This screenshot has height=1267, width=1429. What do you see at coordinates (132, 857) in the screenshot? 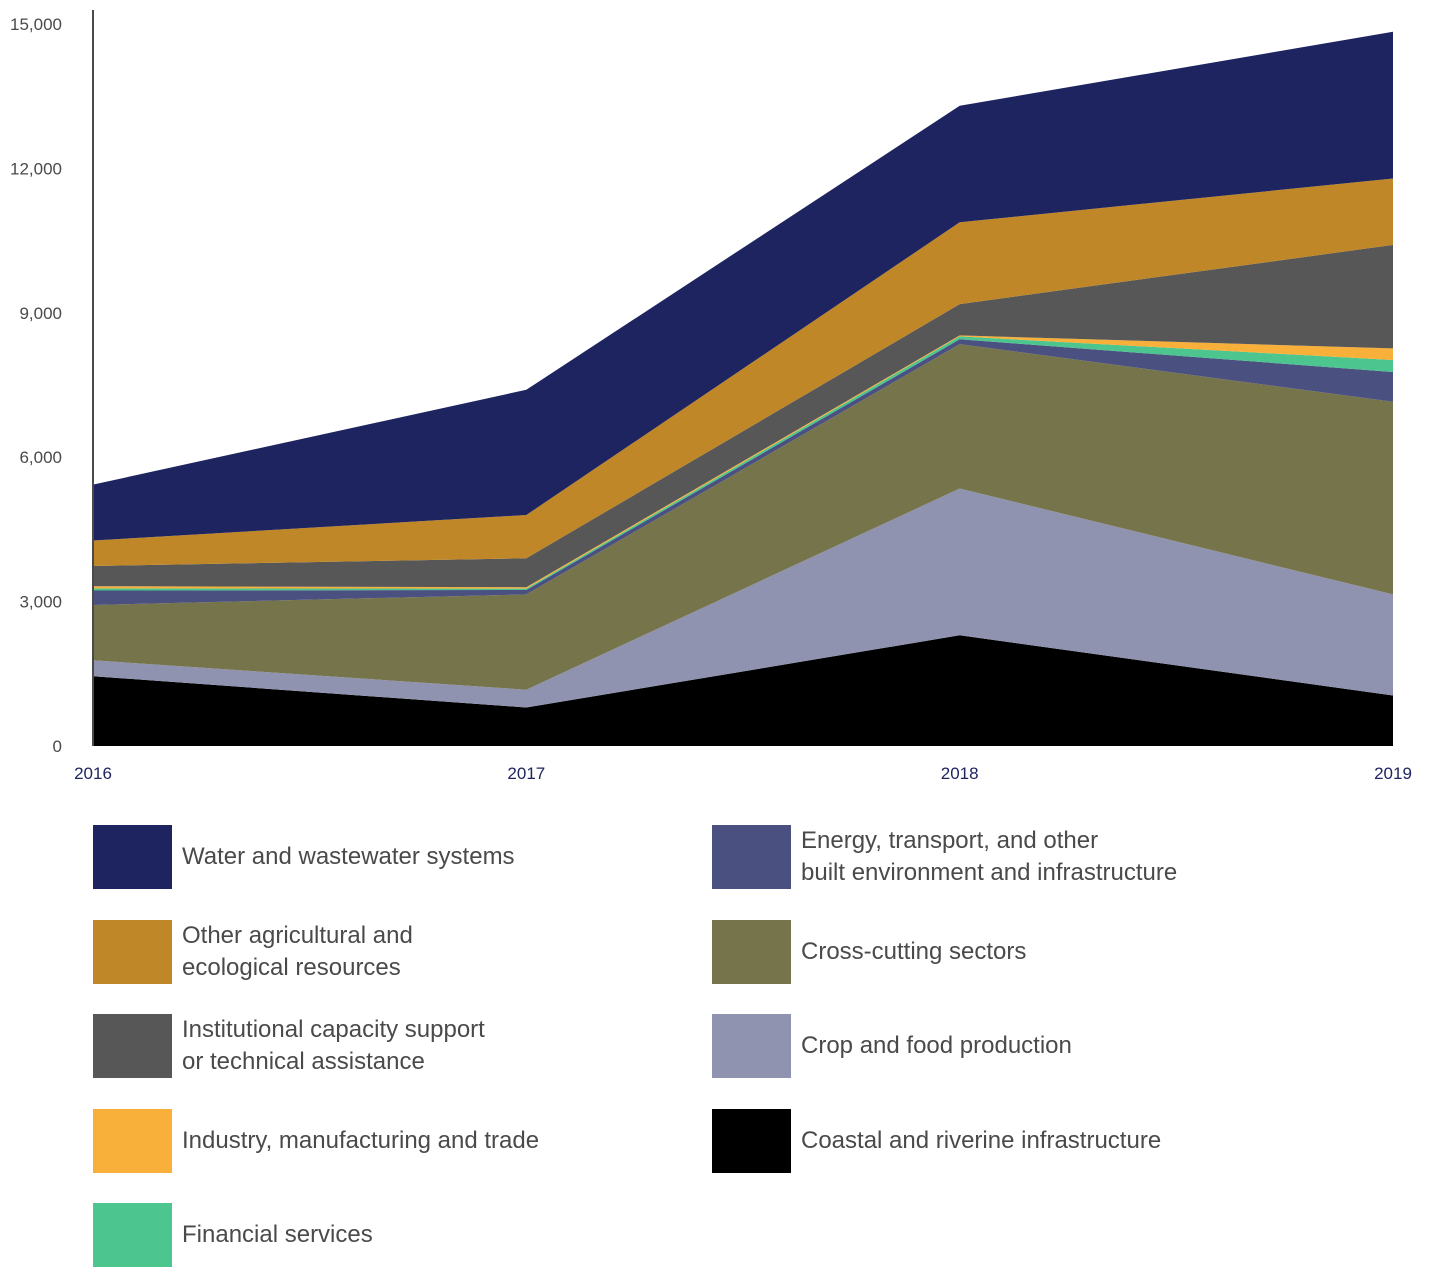
I see `legend-swatch-water` at bounding box center [132, 857].